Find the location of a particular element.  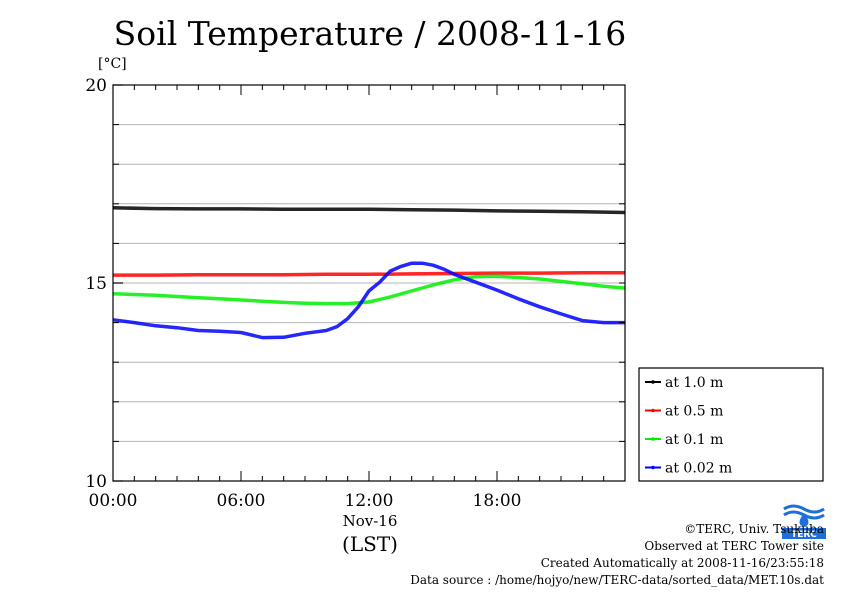

x-tick-label: 00:00 is located at coordinates (113, 501).